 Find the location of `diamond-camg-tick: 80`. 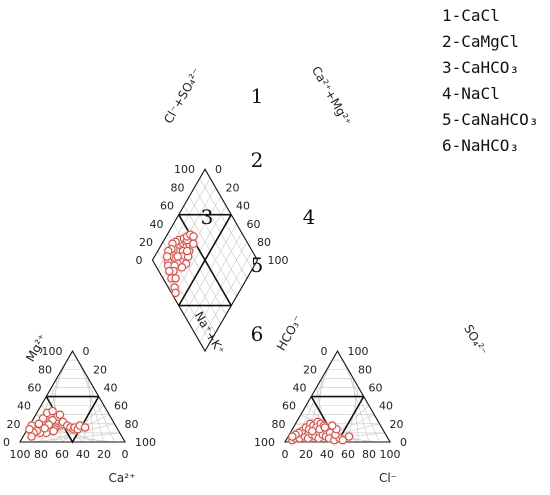

diamond-camg-tick: 80 is located at coordinates (264, 242).